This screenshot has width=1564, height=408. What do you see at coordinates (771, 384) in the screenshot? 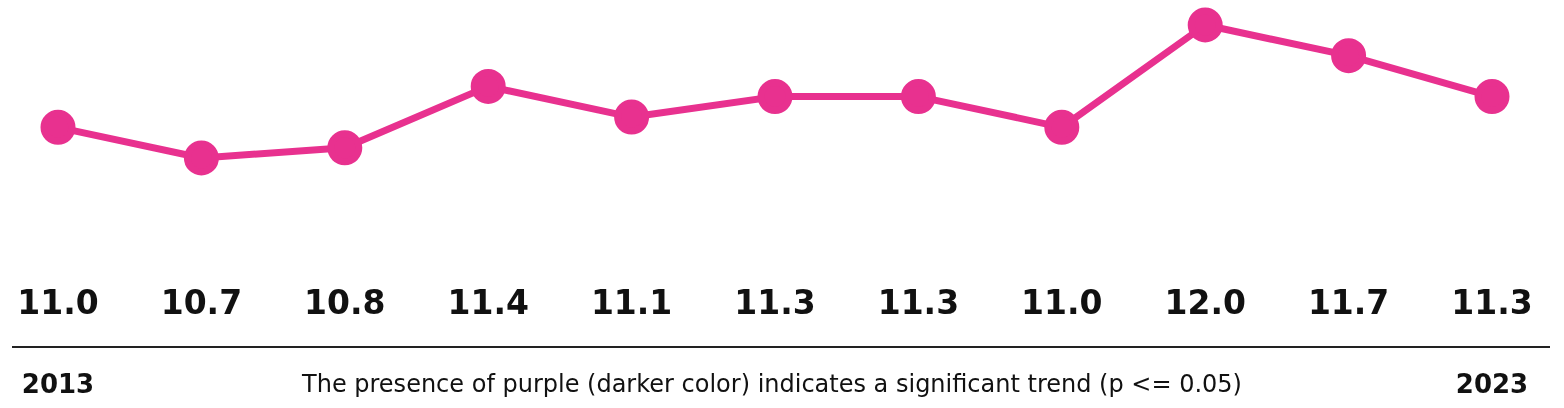
I see `text: The presence of purple (darker color) indicates a significant trend (p <= 0.05)` at bounding box center [771, 384].